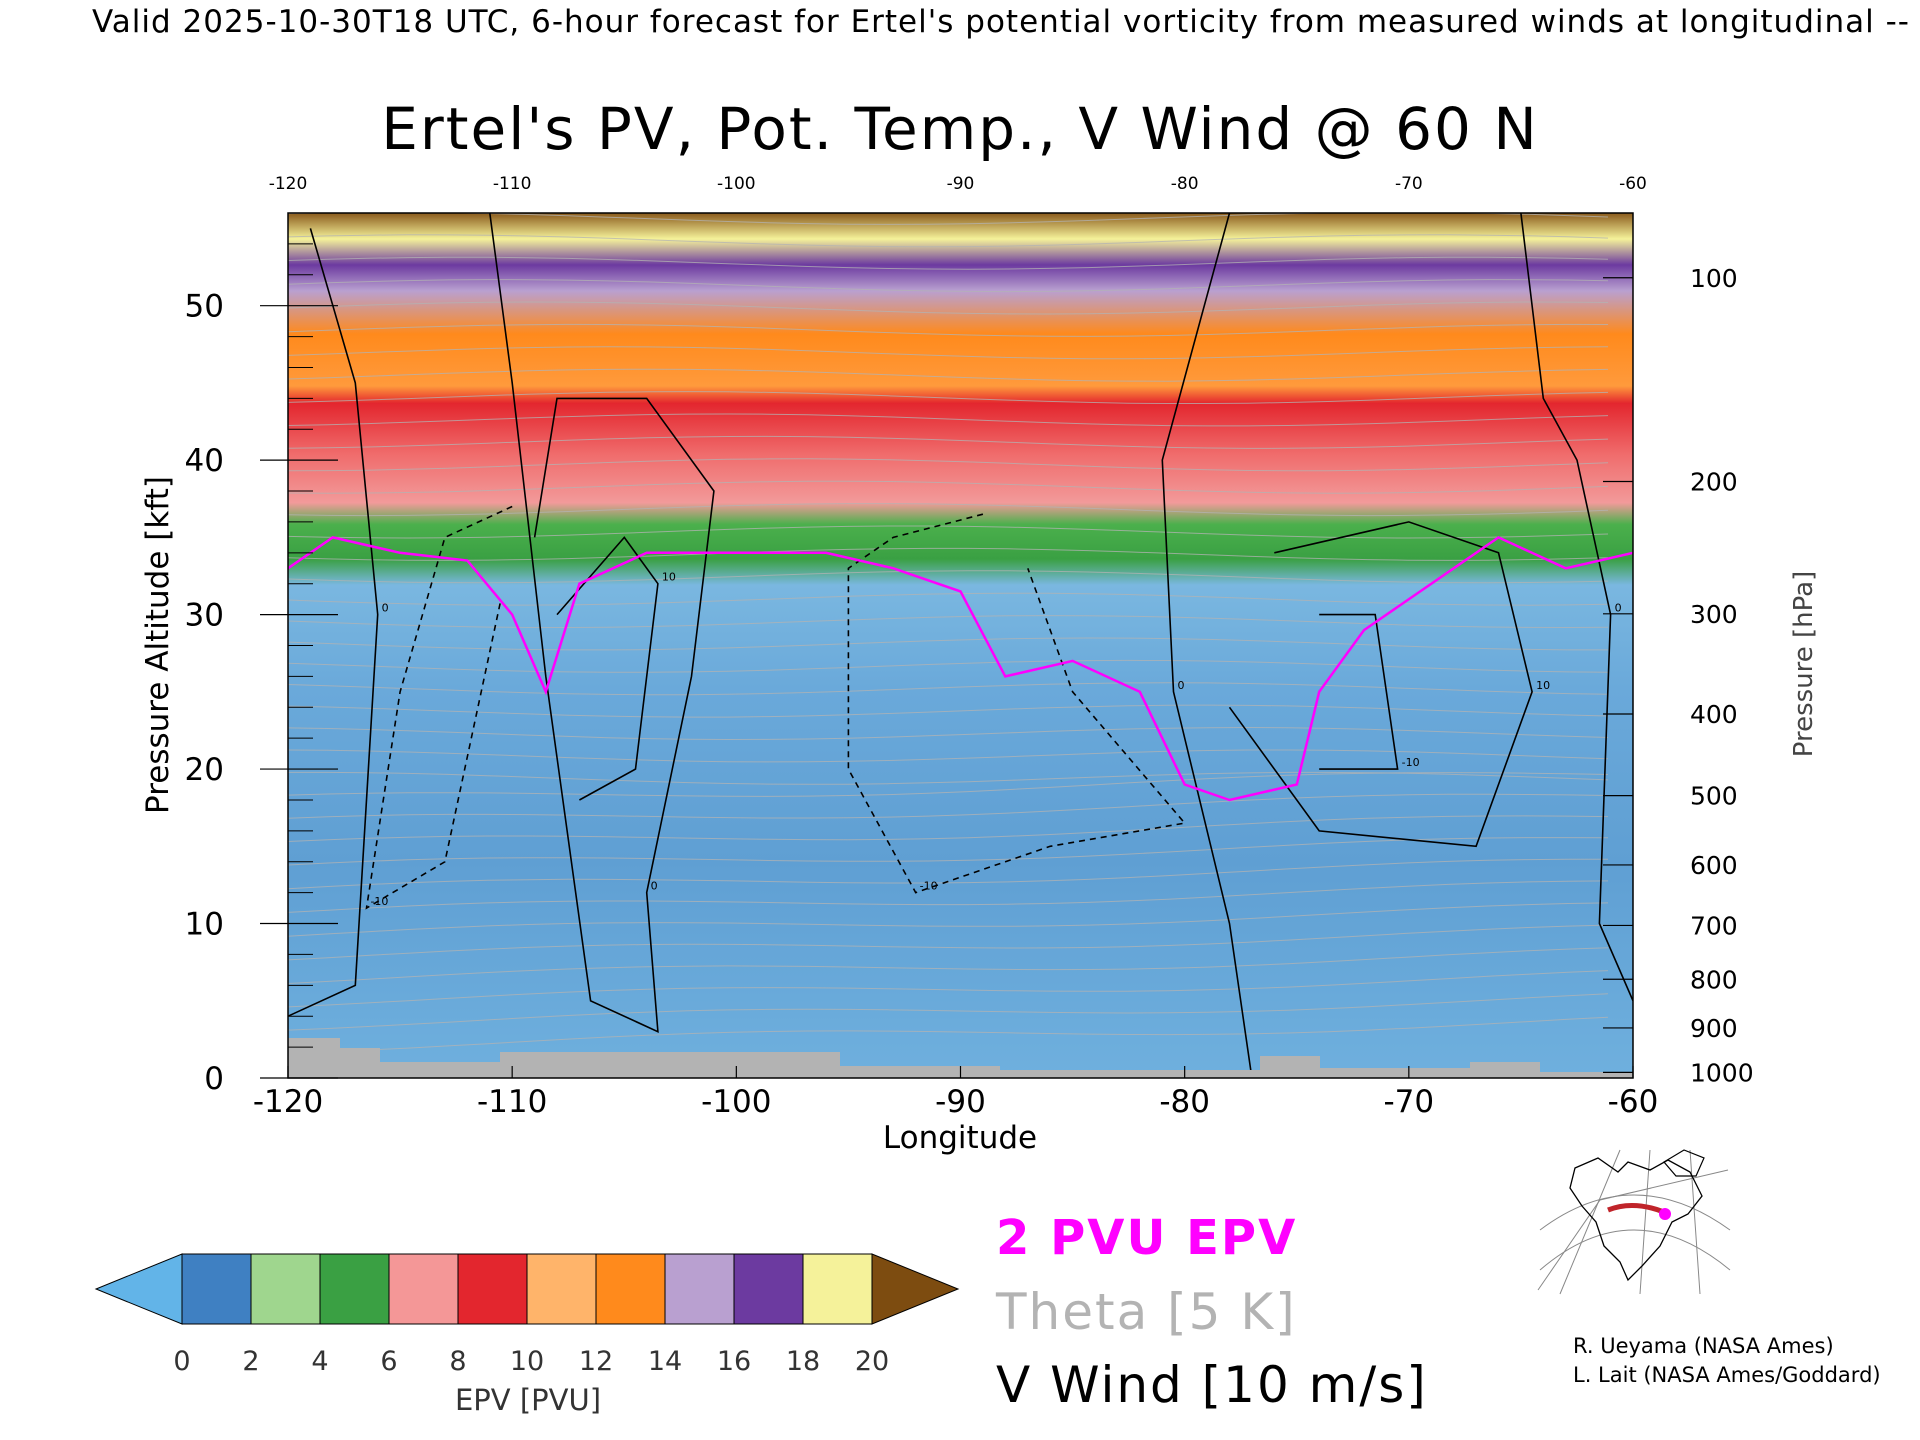 The image size is (1920, 1440). I want to click on top-tick-label: -80, so click(1185, 184).